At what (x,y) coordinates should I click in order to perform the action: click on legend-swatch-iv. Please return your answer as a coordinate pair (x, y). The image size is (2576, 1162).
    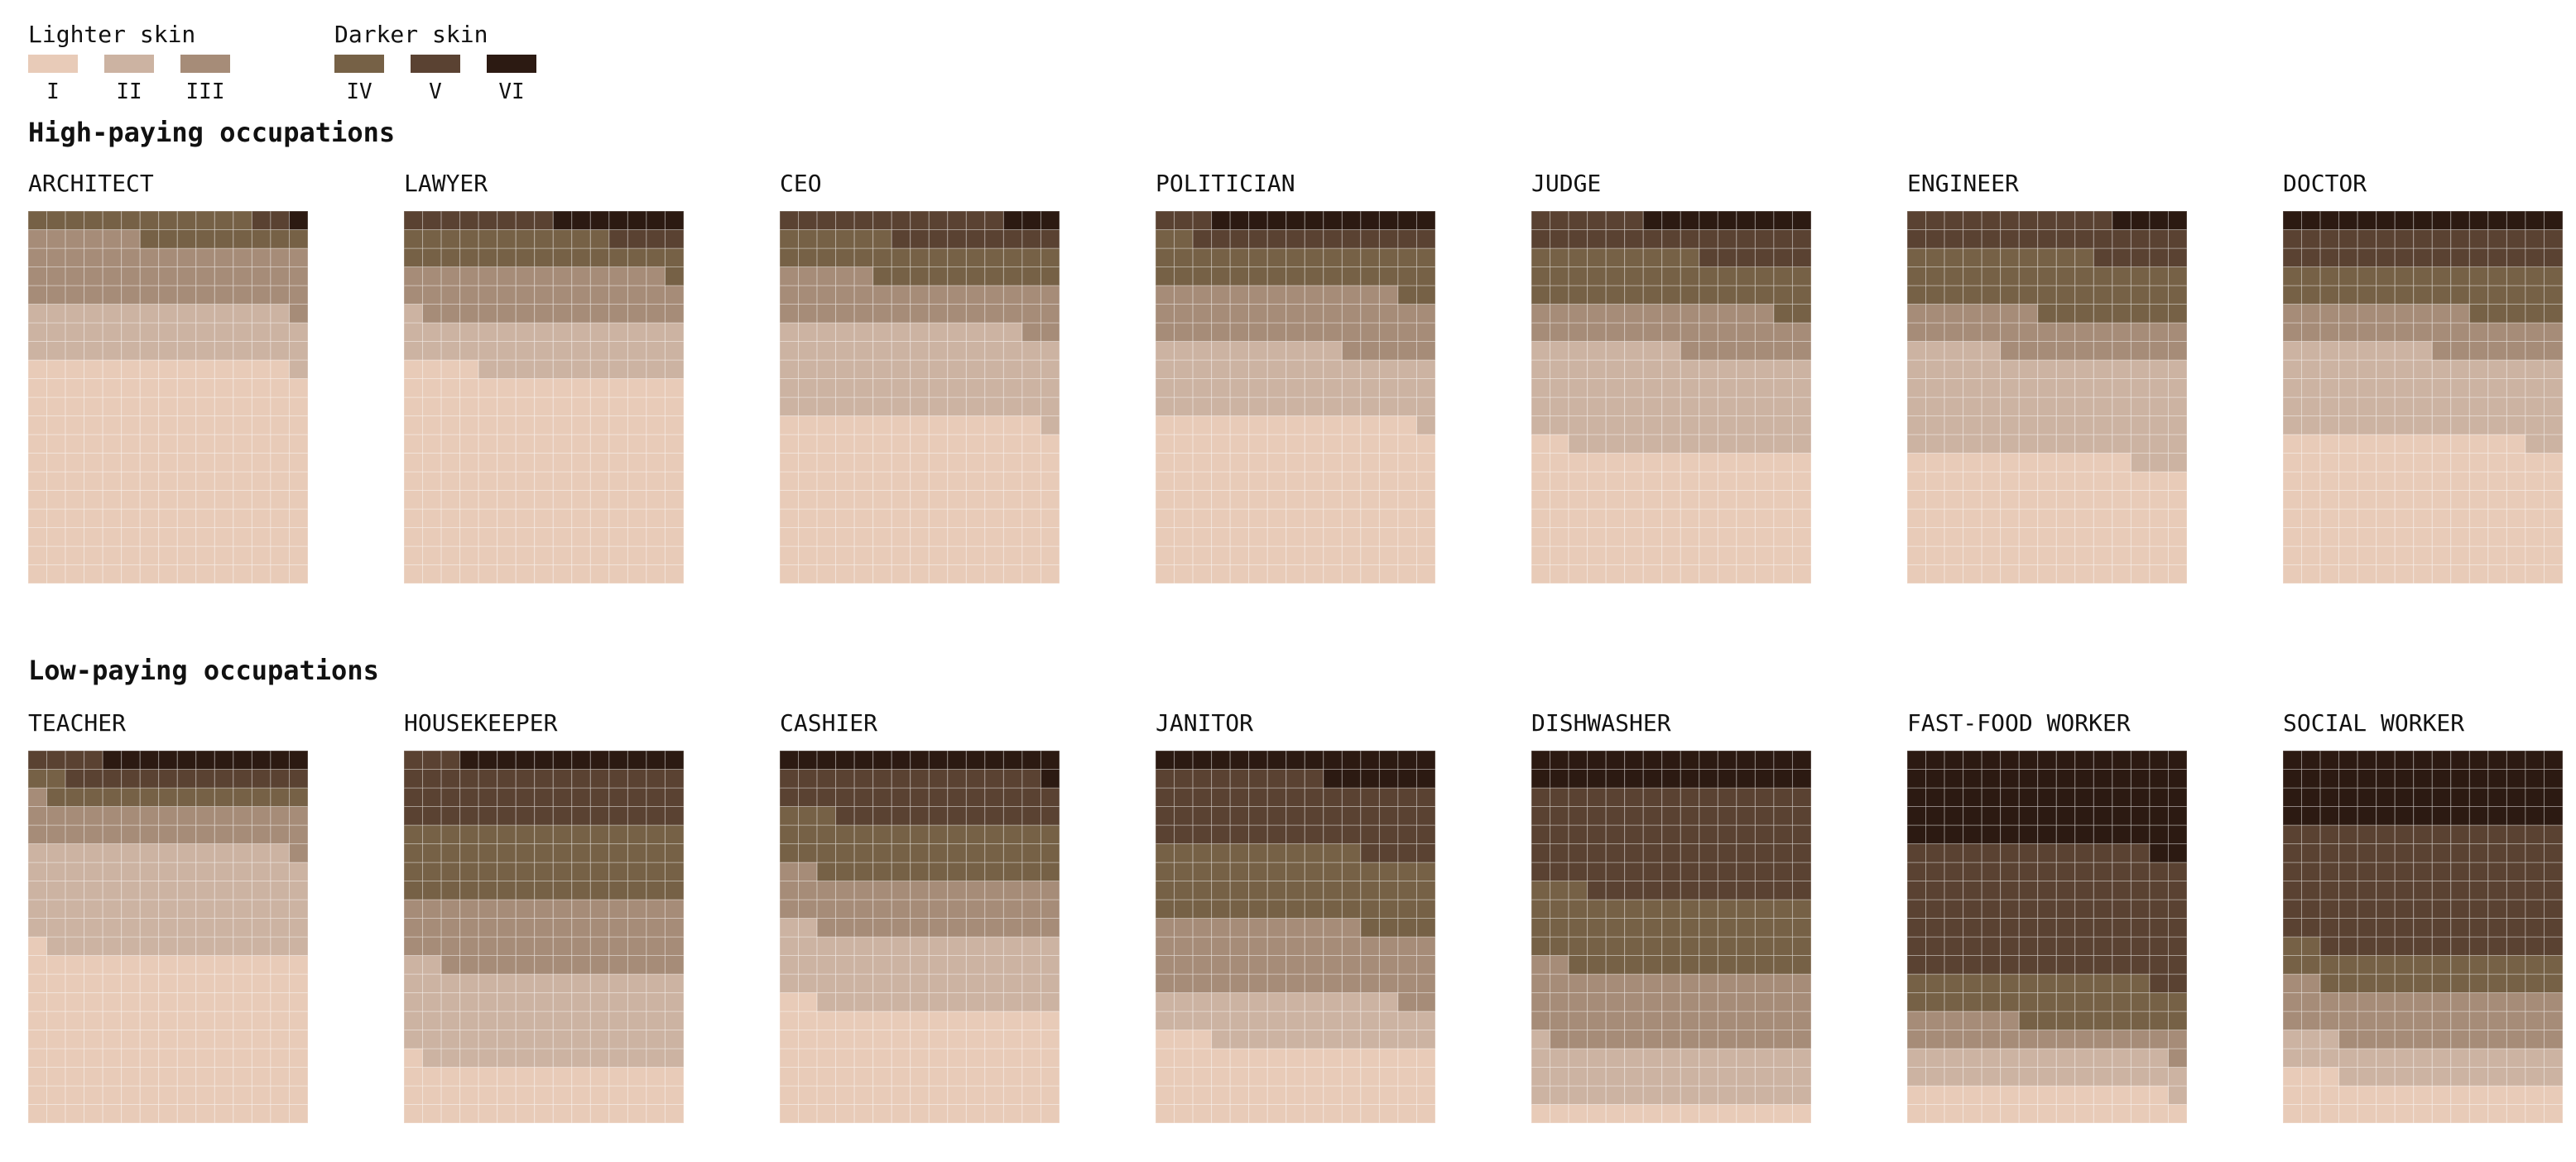
    Looking at the image, I should click on (359, 64).